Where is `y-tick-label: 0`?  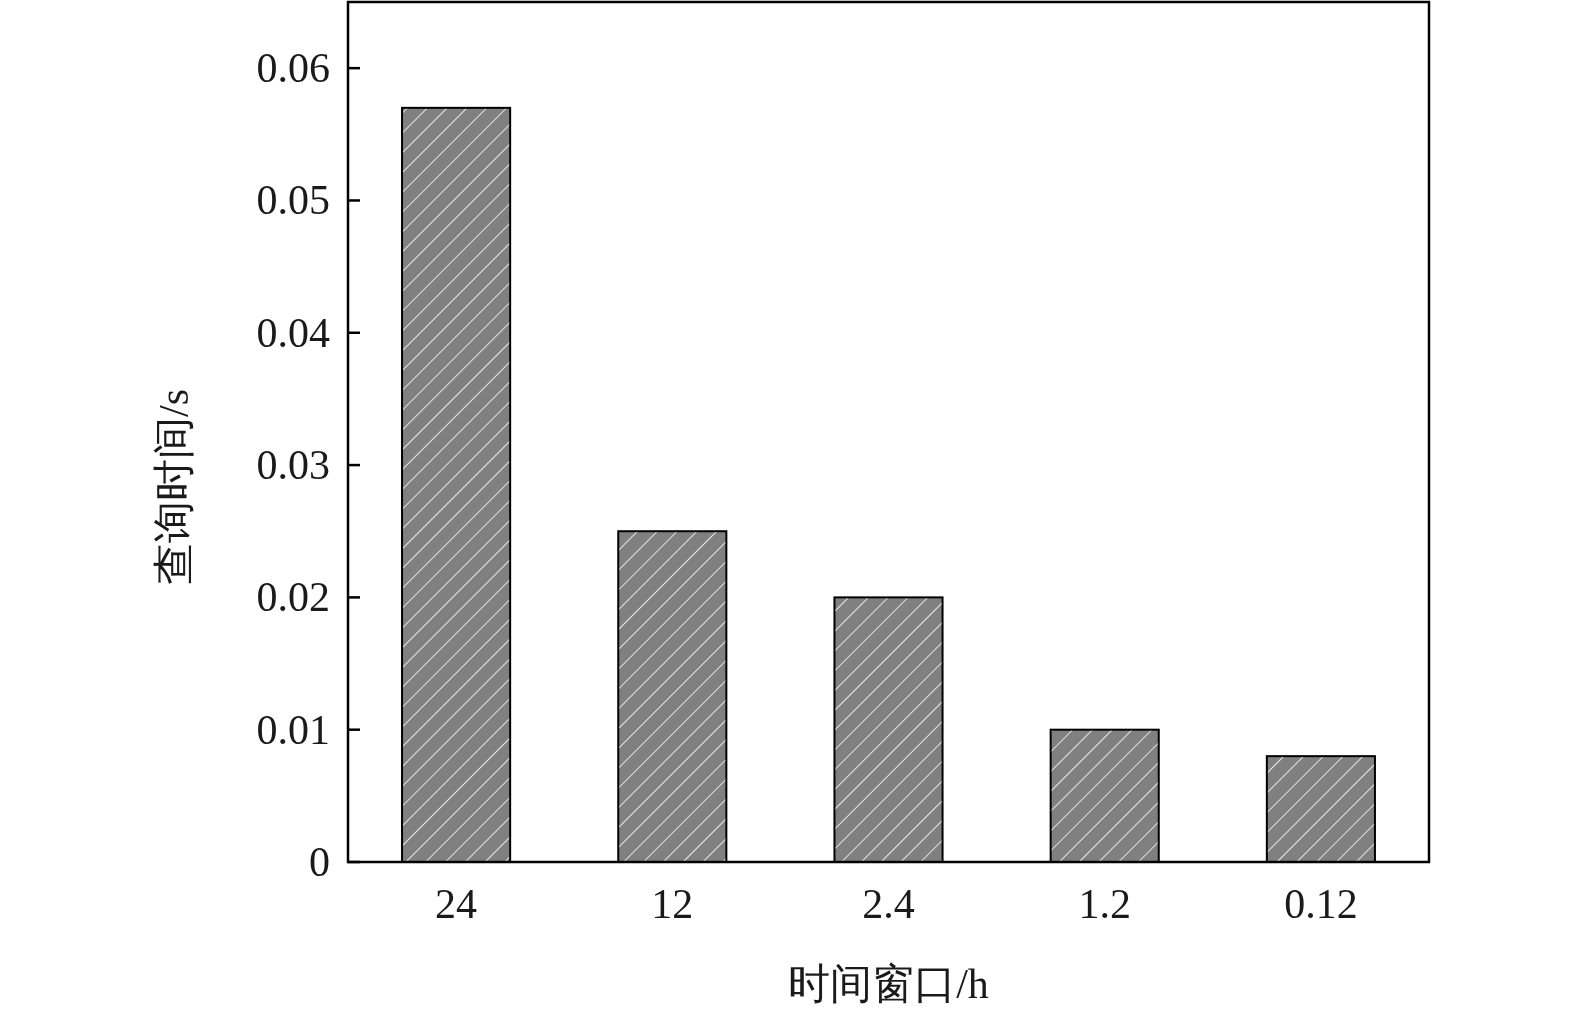
y-tick-label: 0 is located at coordinates (319, 862).